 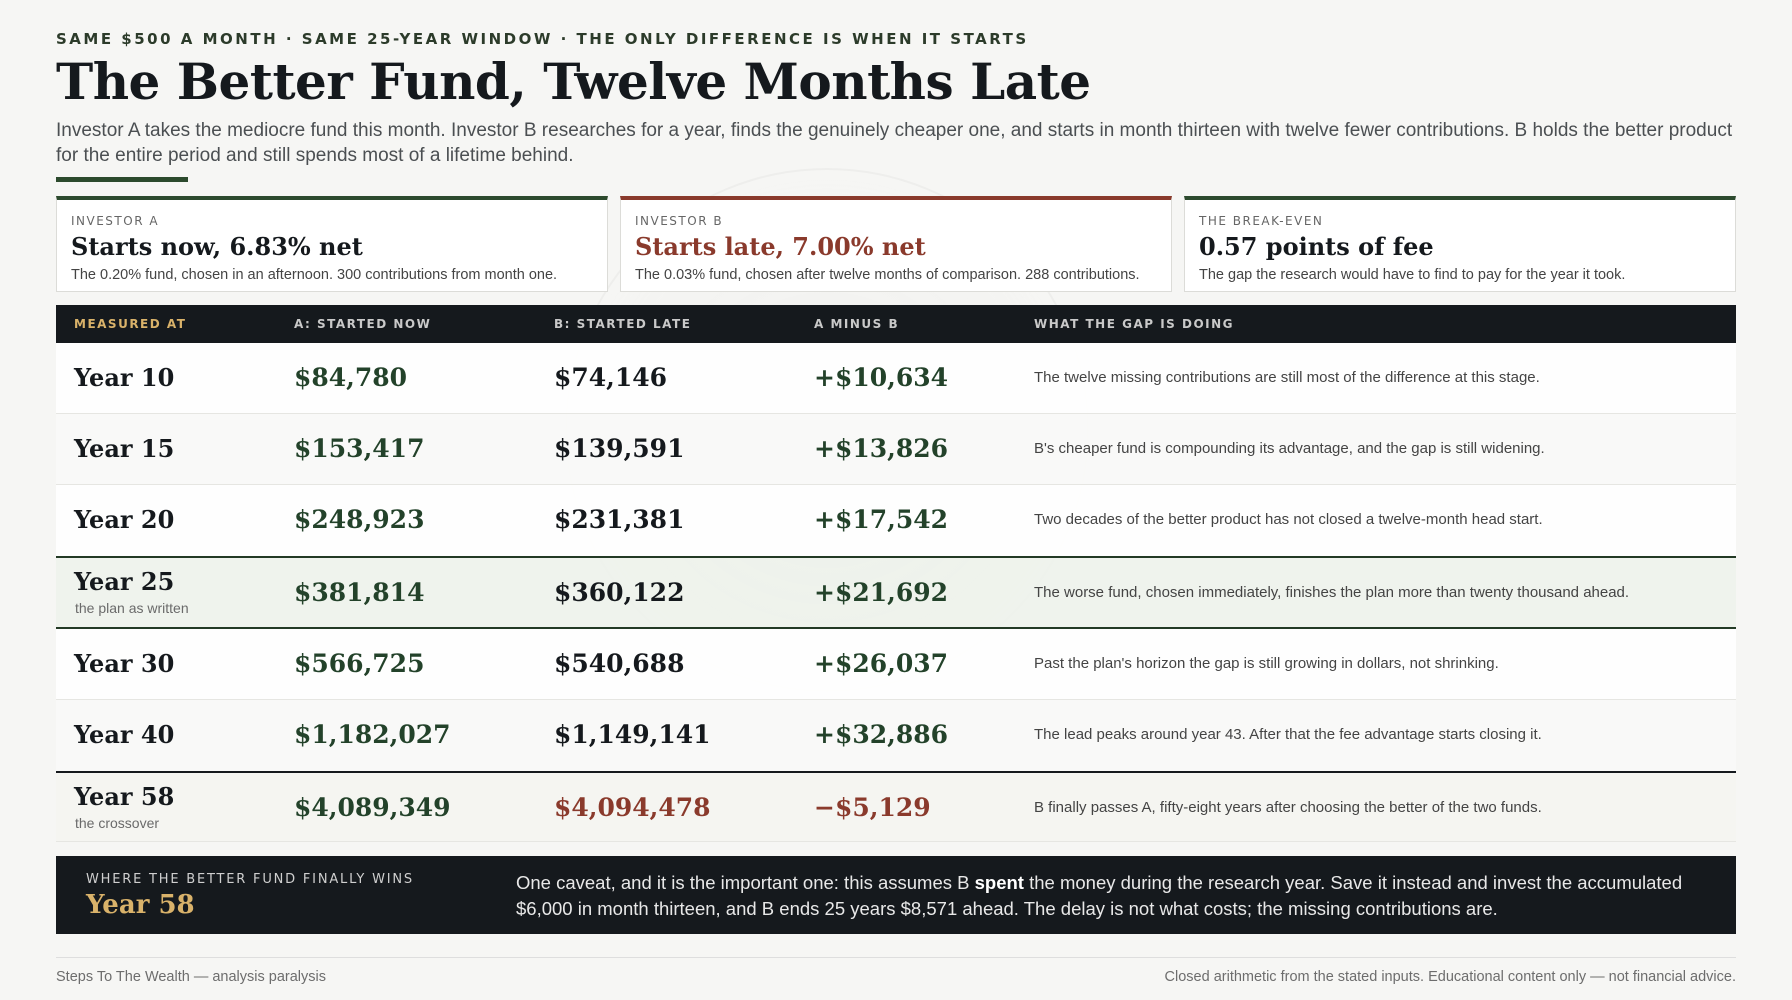 What do you see at coordinates (679, 221) in the screenshot?
I see `card-label: INVESTOR B` at bounding box center [679, 221].